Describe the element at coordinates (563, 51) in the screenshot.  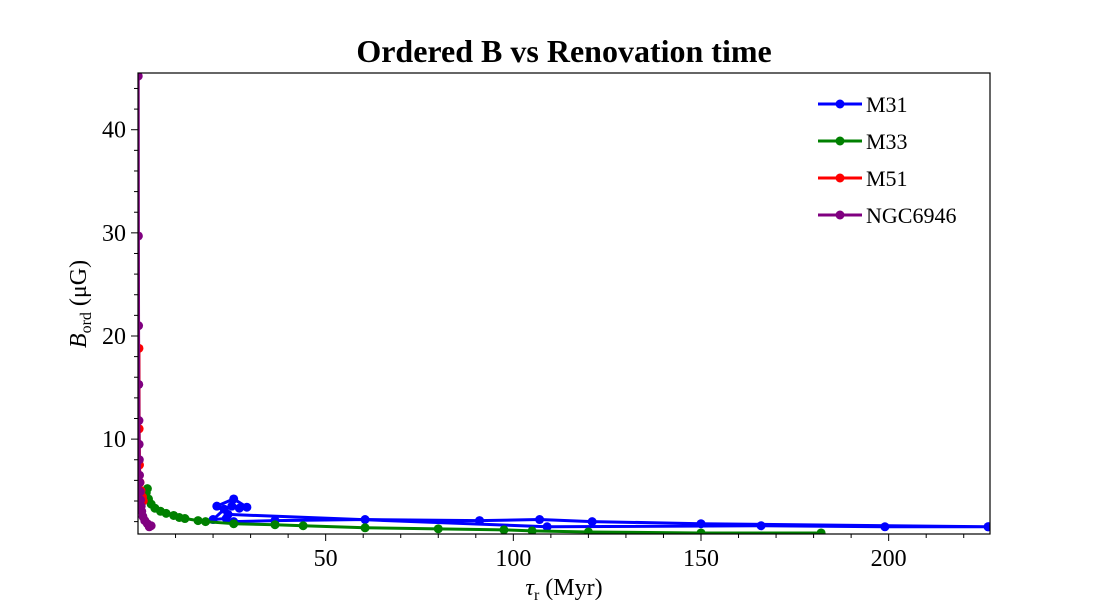
I see `chart-title: Ordered B vs Renovation time` at that location.